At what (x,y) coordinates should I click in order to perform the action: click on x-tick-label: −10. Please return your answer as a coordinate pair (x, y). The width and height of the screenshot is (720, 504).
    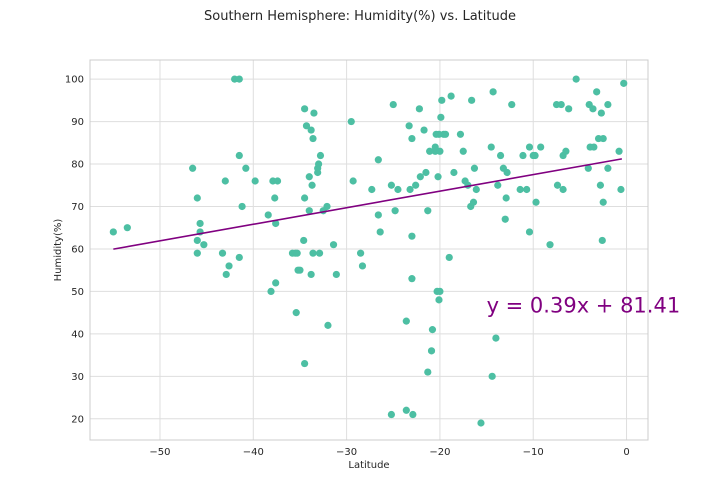
    Looking at the image, I should click on (533, 452).